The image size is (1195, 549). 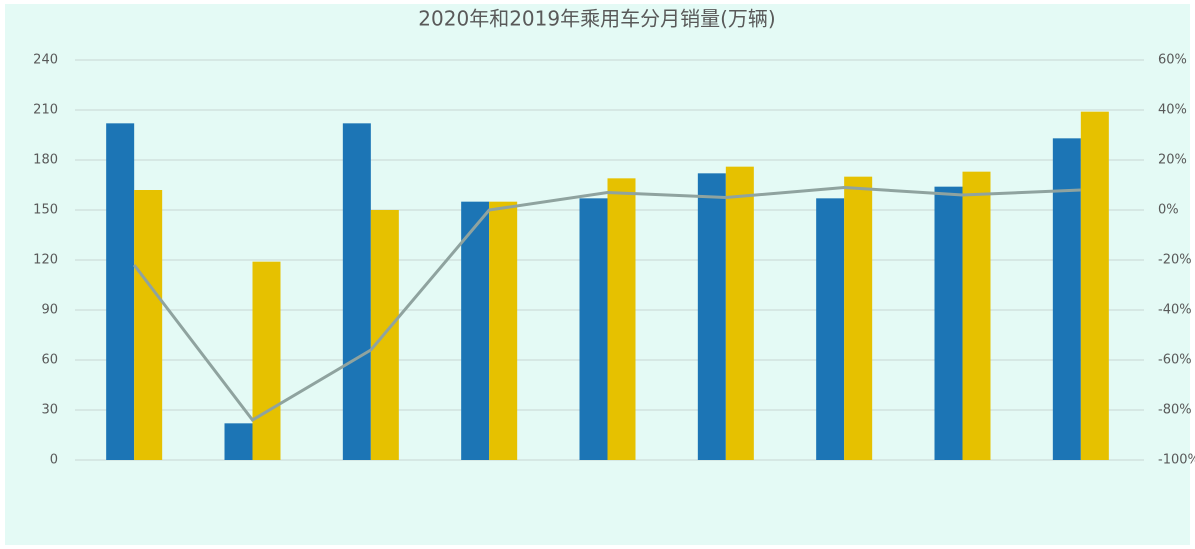 I want to click on y-tick-label: 0, so click(x=54, y=460).